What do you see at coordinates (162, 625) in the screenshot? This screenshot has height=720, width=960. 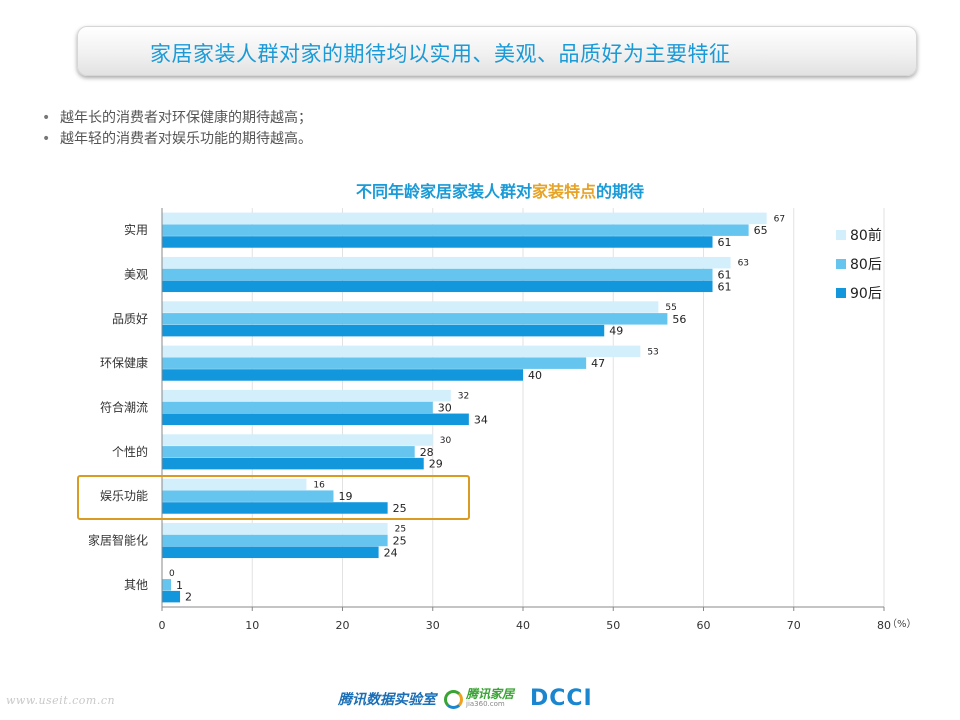 I see `x-tick-label: 0` at bounding box center [162, 625].